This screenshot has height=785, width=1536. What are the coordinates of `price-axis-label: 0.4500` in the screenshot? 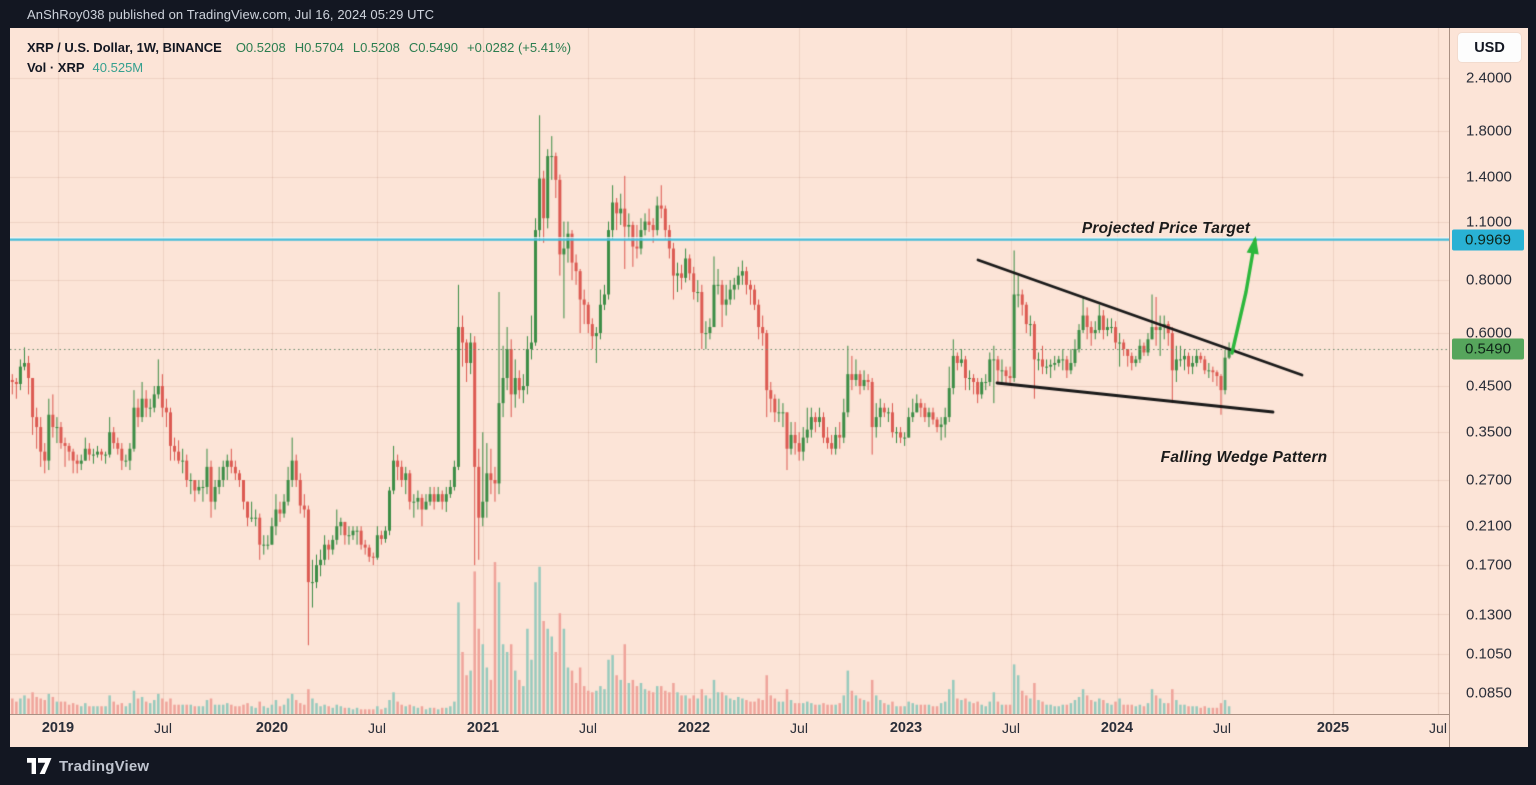 It's located at (1489, 386).